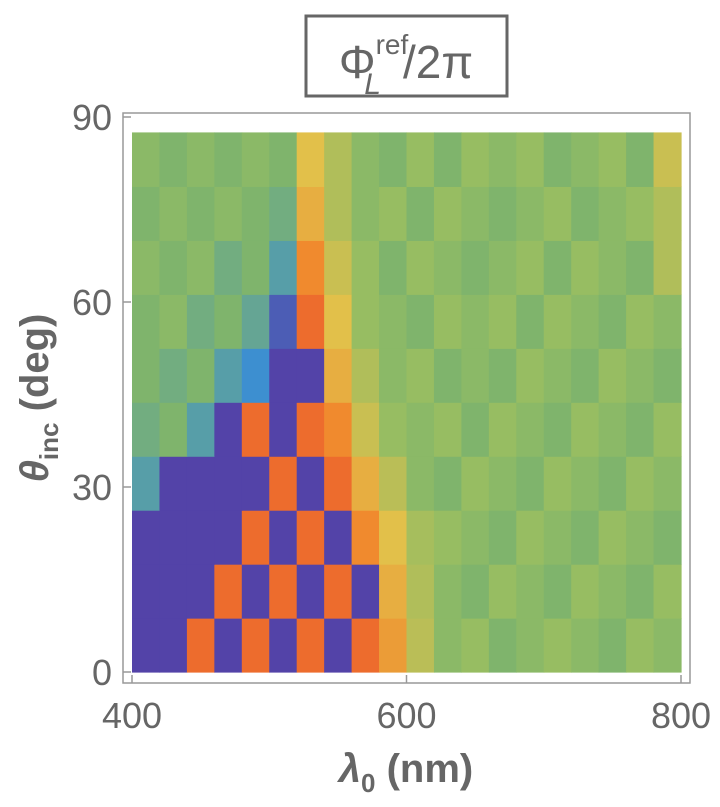 The width and height of the screenshot is (720, 807). What do you see at coordinates (132, 715) in the screenshot?
I see `x-tick-label: 400` at bounding box center [132, 715].